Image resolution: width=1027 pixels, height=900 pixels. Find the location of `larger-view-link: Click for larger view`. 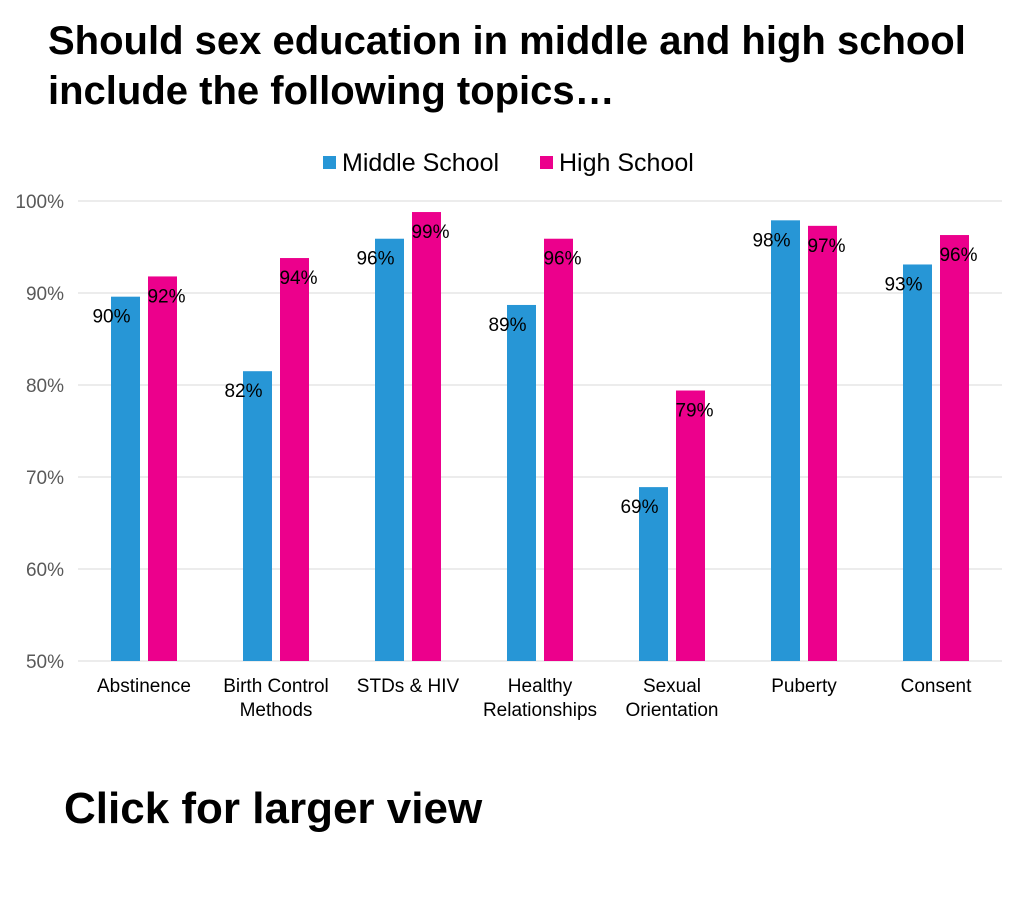

larger-view-link: Click for larger view is located at coordinates (273, 808).